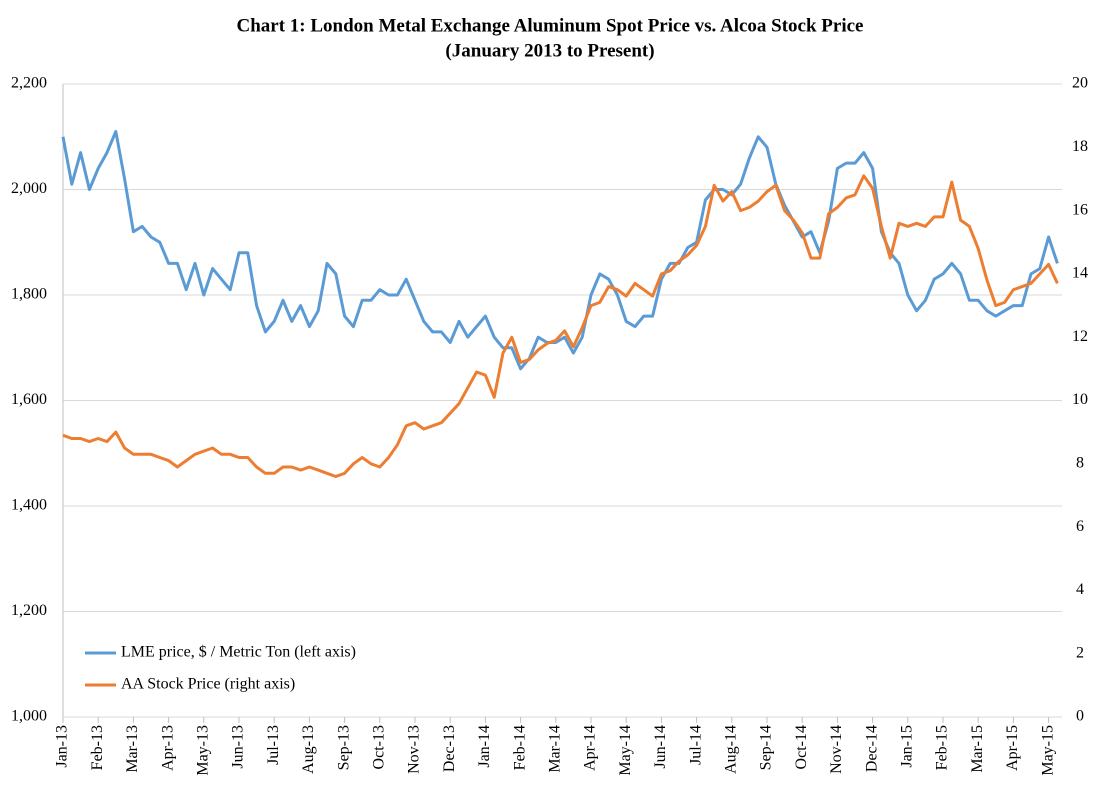 The width and height of the screenshot is (1100, 798). Describe the element at coordinates (1080, 526) in the screenshot. I see `y2-tick-label: 6` at that location.